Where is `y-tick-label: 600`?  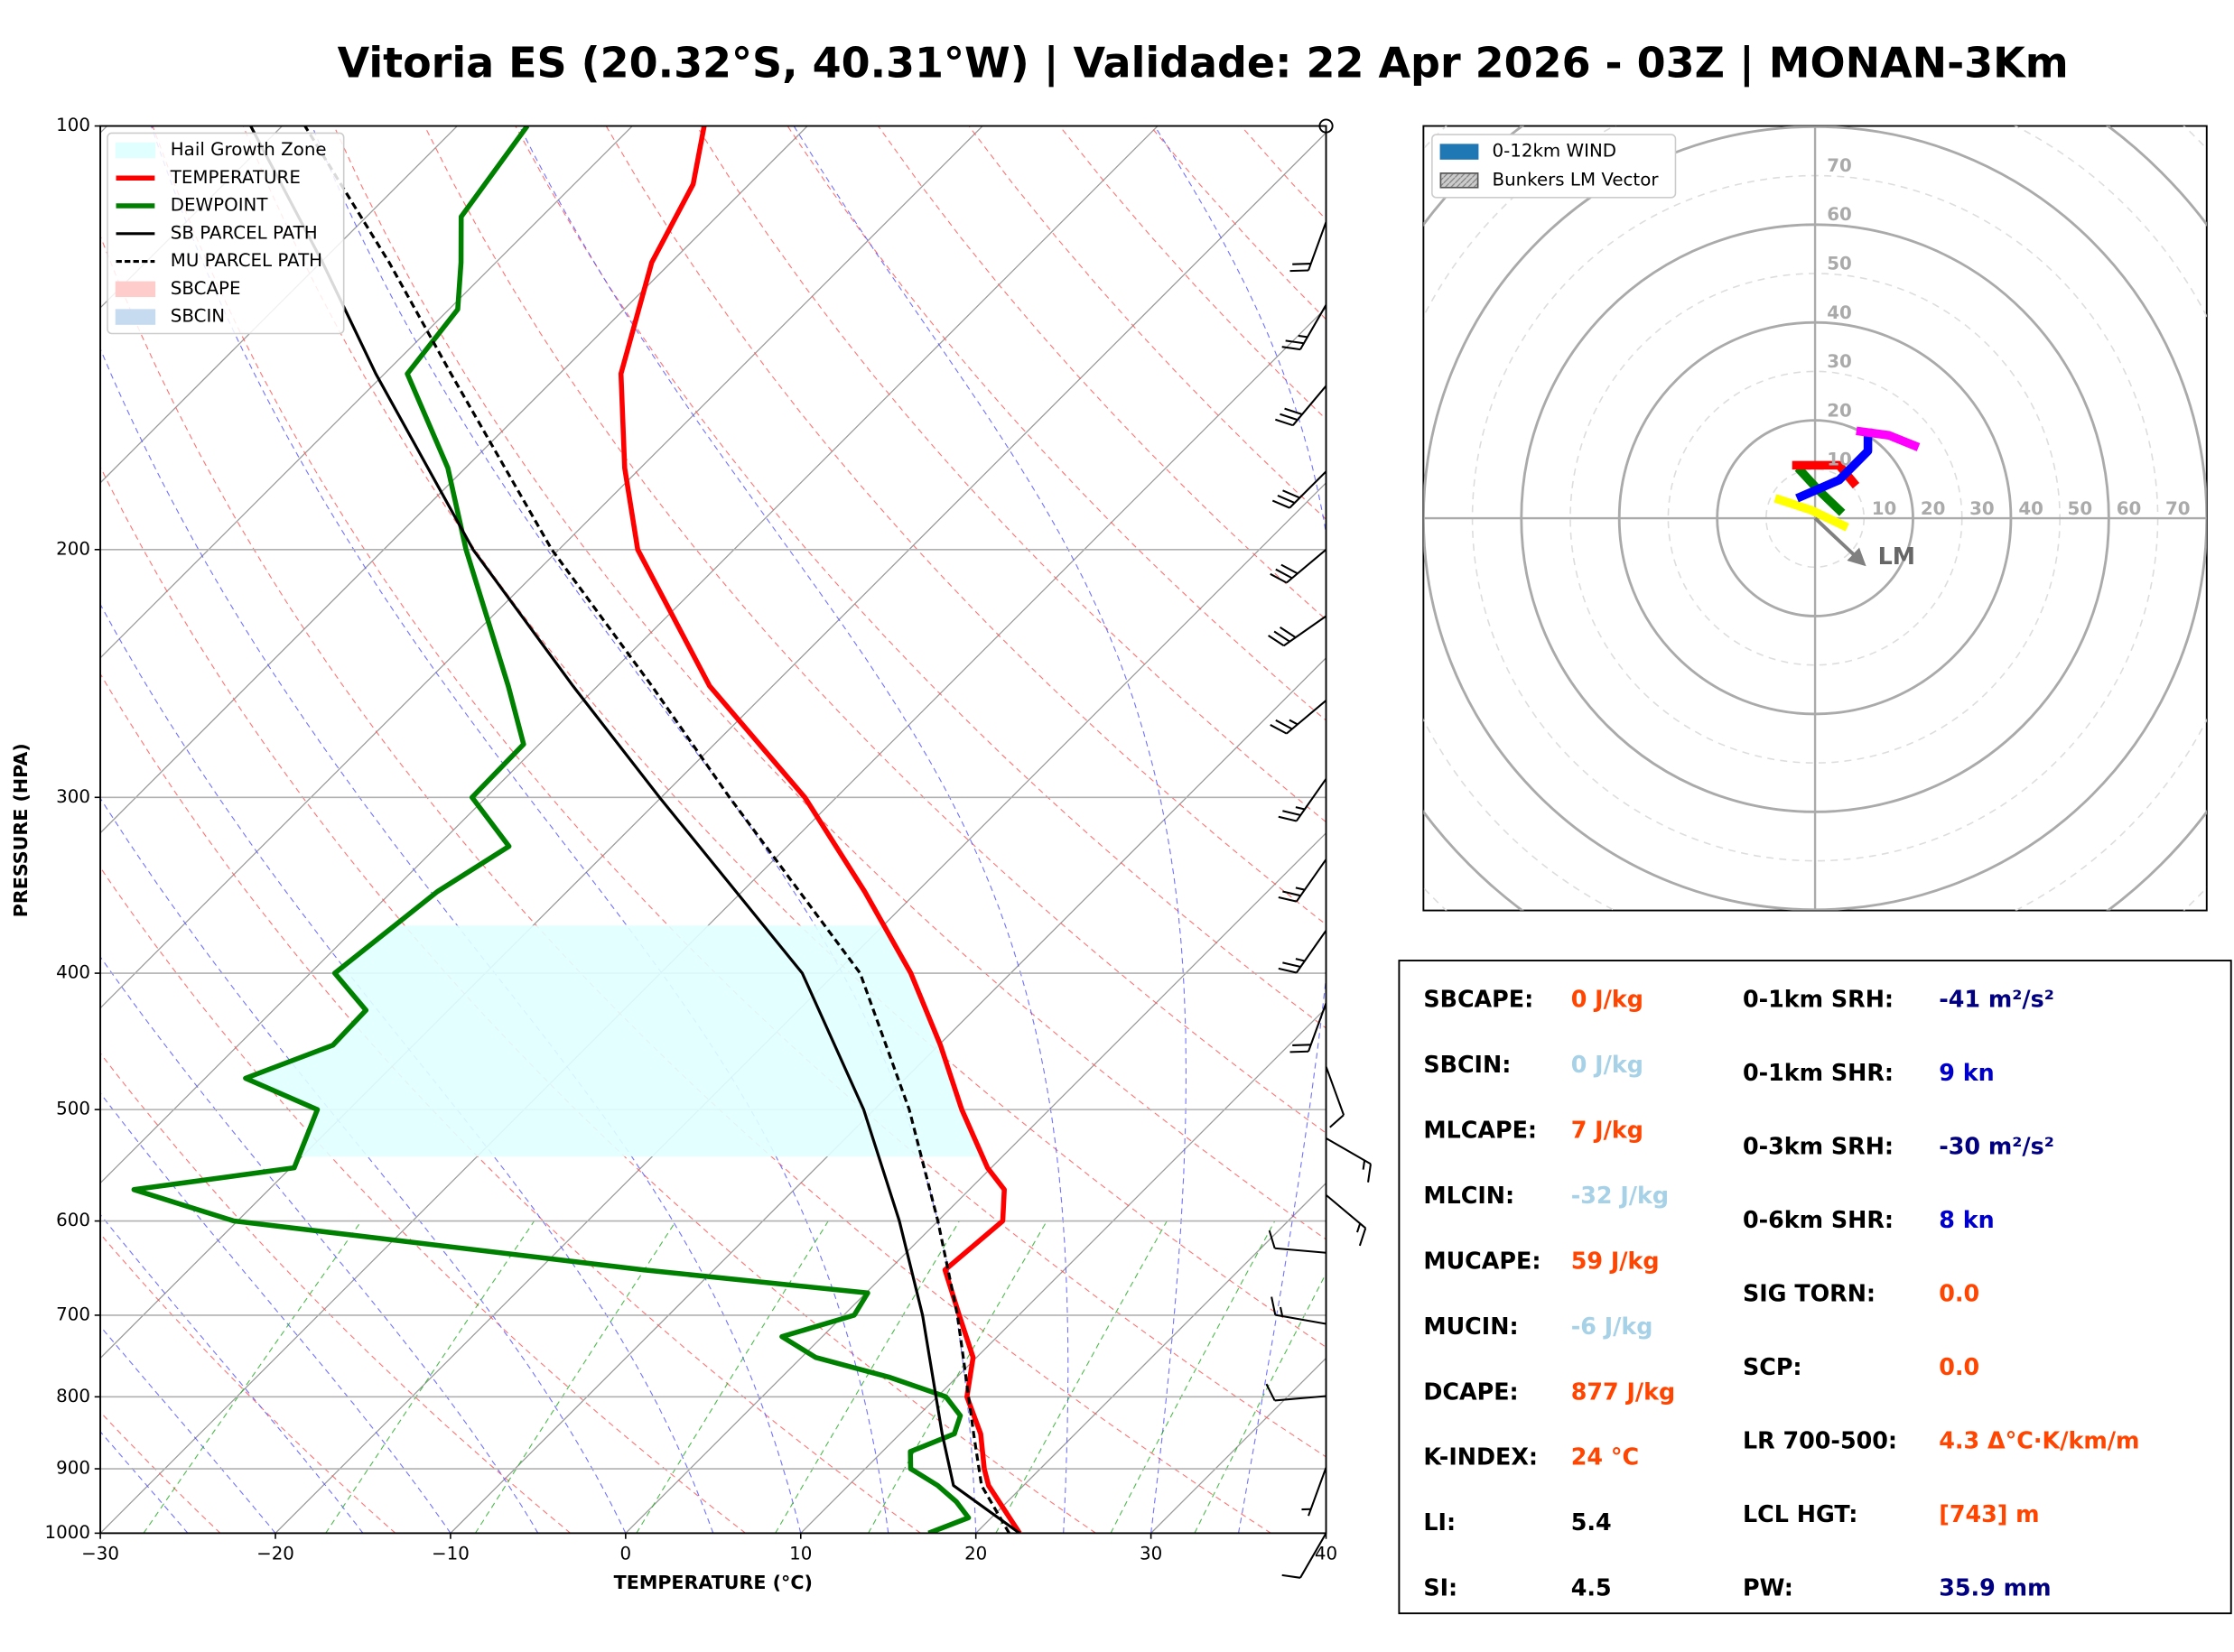
y-tick-label: 600 is located at coordinates (73, 1220).